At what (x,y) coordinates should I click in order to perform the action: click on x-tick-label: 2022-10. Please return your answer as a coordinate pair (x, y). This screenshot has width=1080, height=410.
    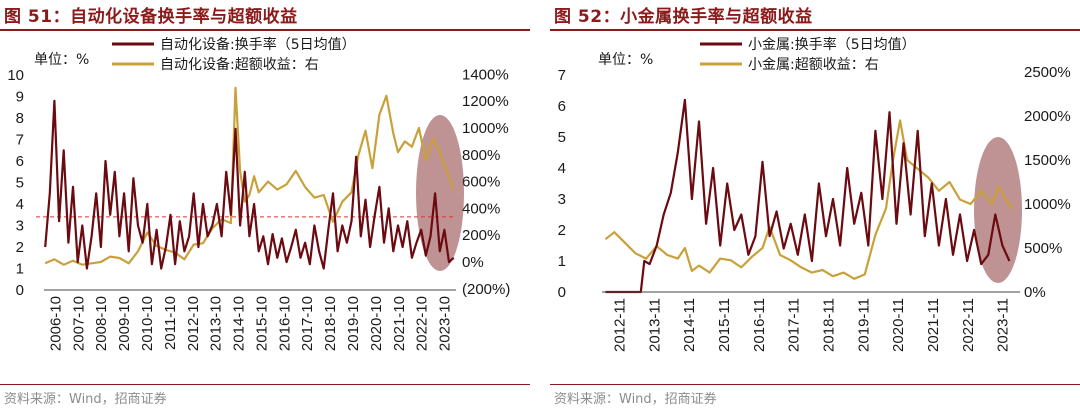
    Looking at the image, I should click on (422, 323).